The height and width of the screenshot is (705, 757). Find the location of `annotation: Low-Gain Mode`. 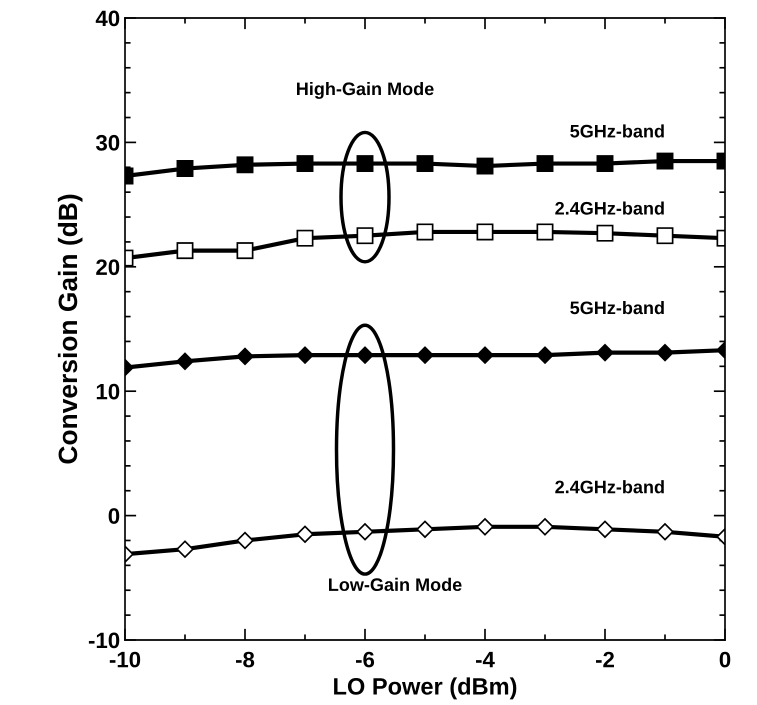

annotation: Low-Gain Mode is located at coordinates (395, 585).